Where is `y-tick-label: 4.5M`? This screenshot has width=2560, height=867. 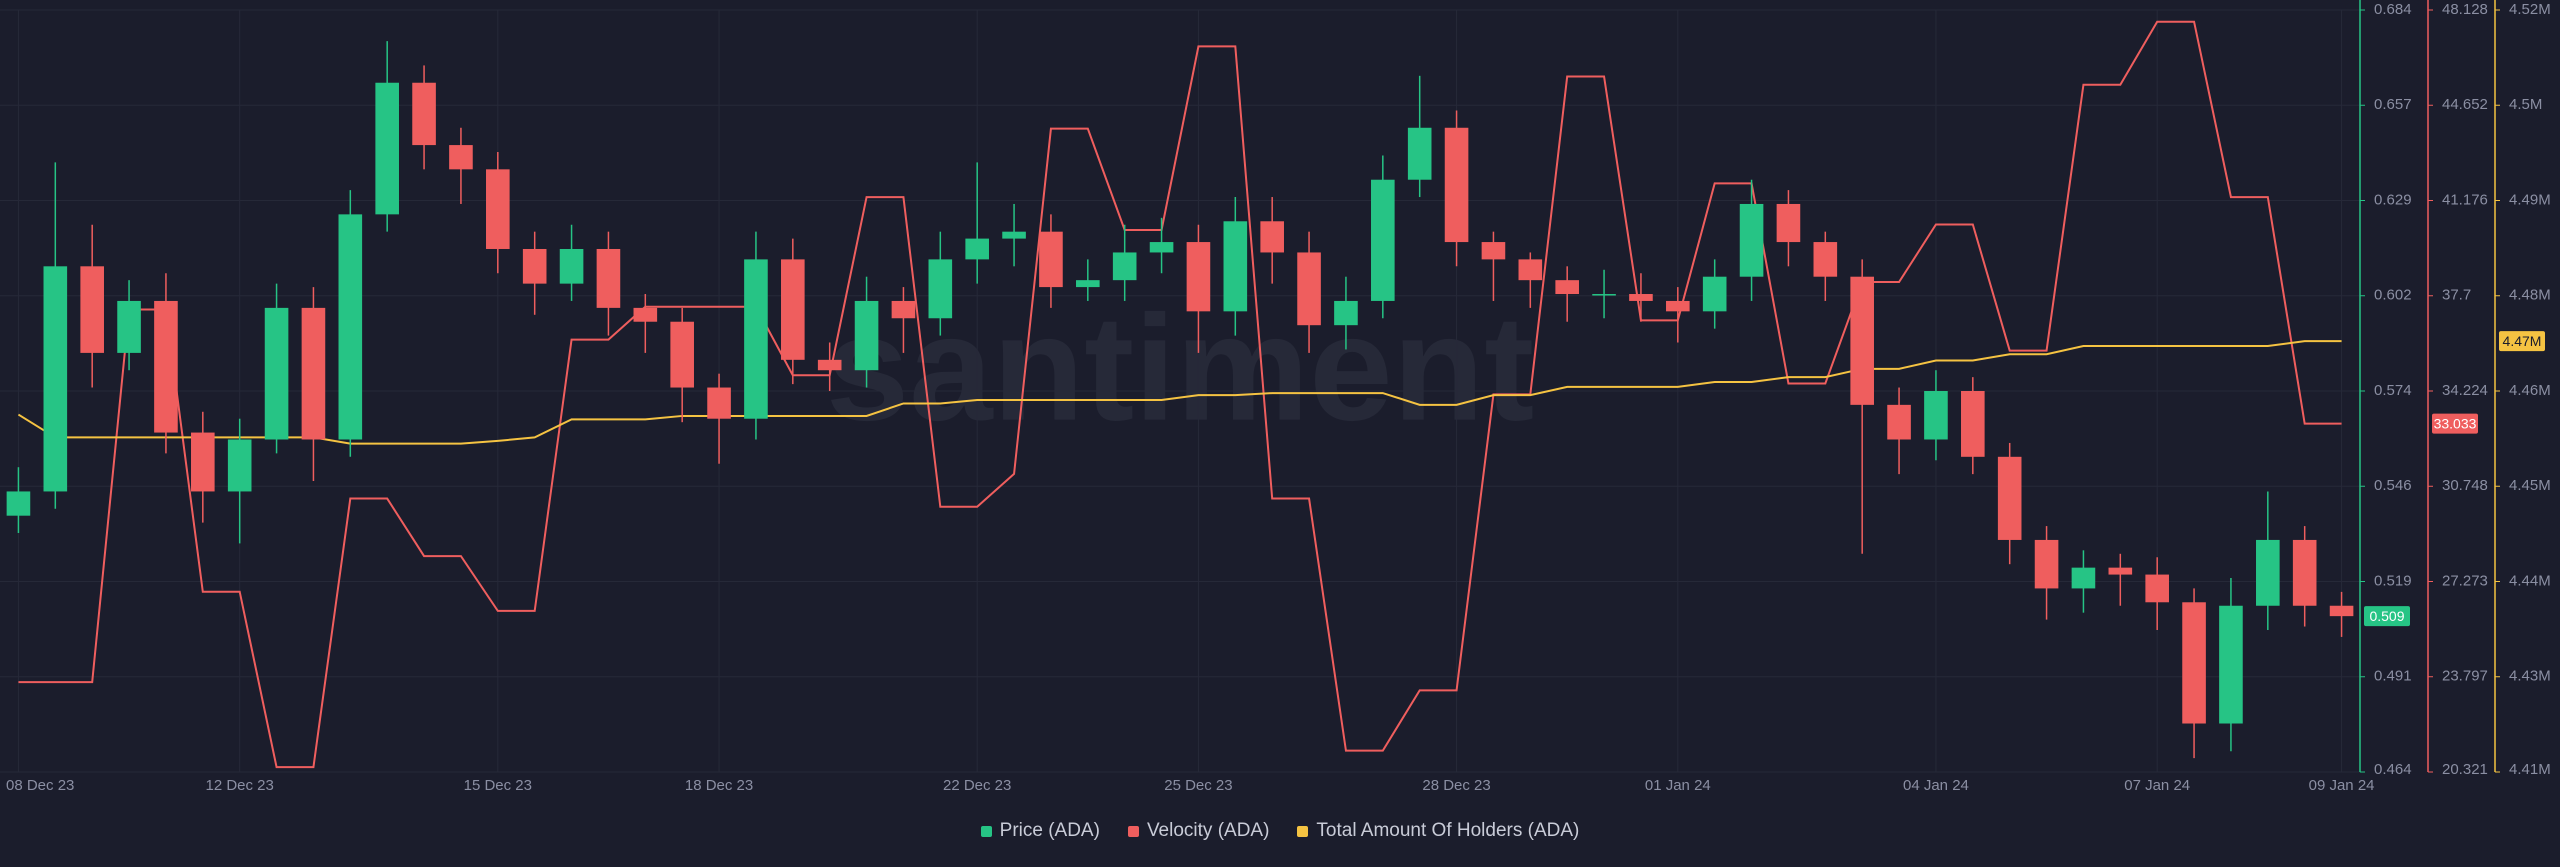
y-tick-label: 4.5M is located at coordinates (2525, 104).